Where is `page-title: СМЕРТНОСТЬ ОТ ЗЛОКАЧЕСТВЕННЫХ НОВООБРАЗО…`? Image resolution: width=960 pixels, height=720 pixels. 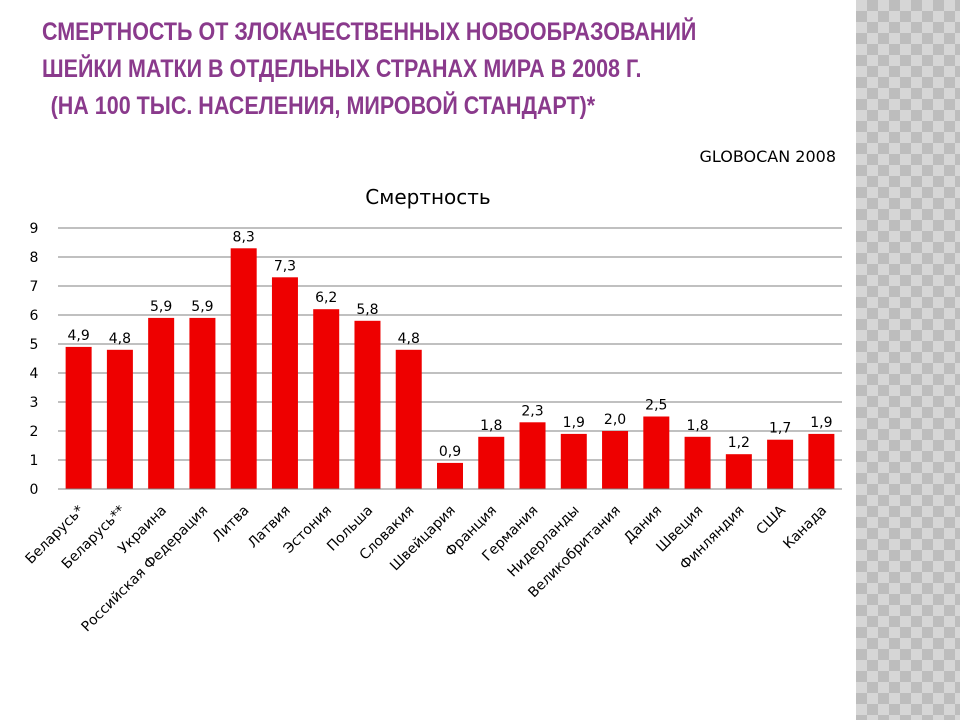 page-title: СМЕРТНОСТЬ ОТ ЗЛОКАЧЕСТВЕННЫХ НОВООБРАЗО… is located at coordinates (390, 69).